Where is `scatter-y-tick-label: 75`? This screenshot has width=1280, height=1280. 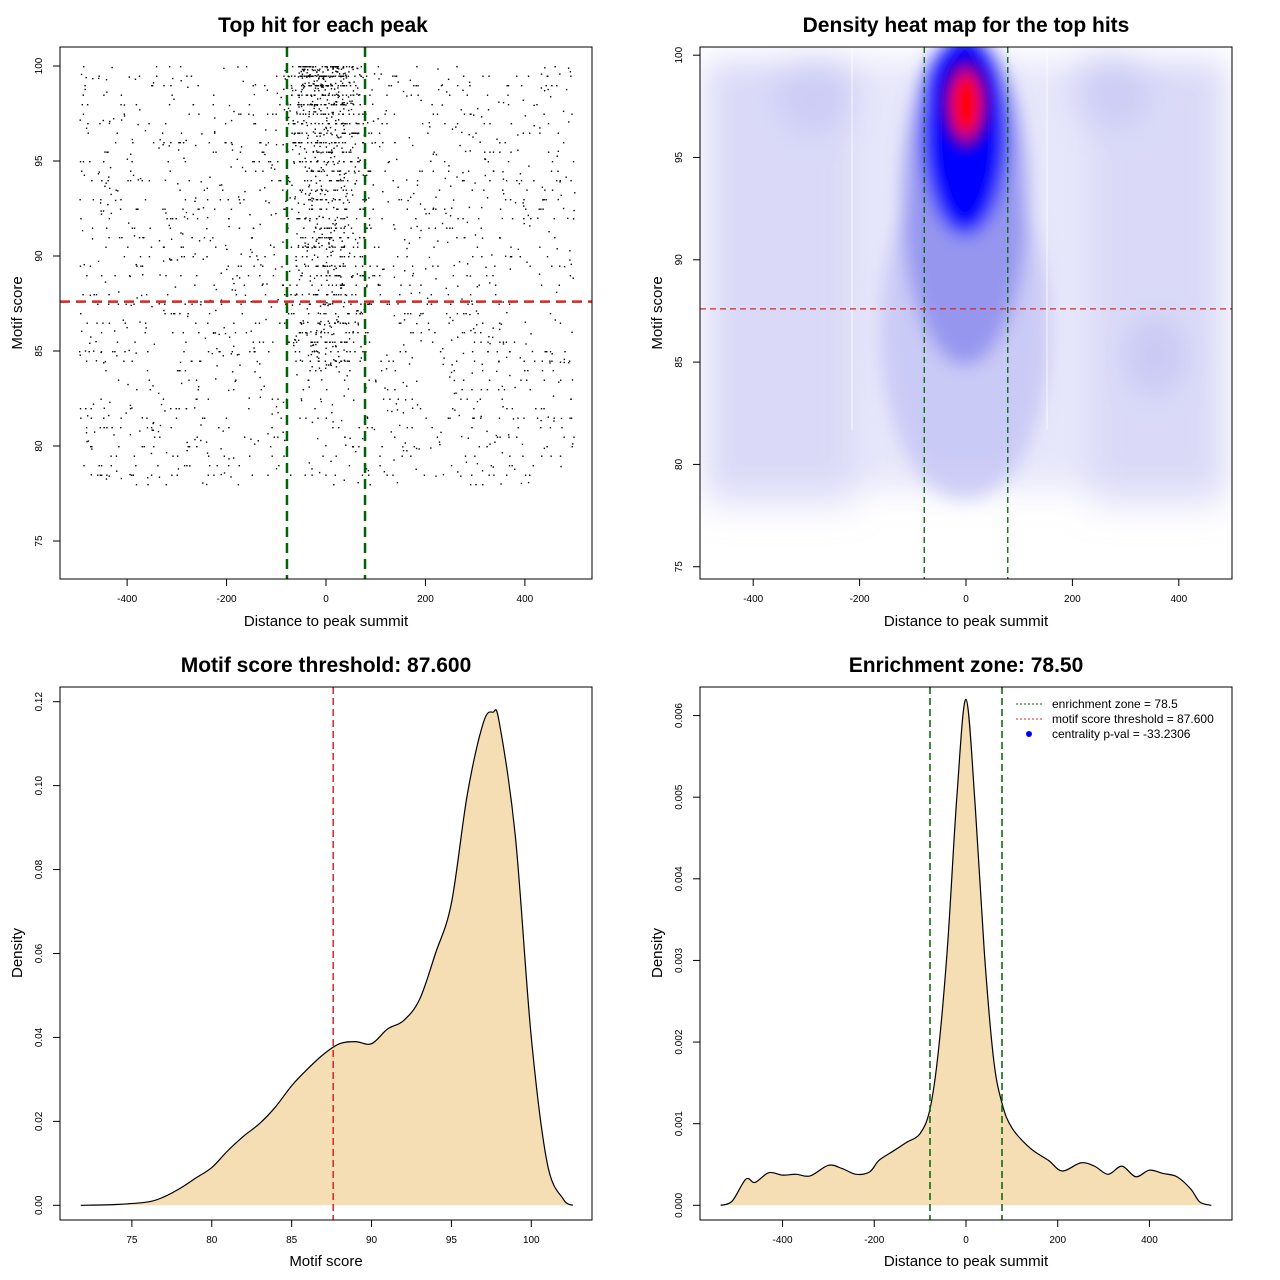 scatter-y-tick-label: 75 is located at coordinates (39, 541).